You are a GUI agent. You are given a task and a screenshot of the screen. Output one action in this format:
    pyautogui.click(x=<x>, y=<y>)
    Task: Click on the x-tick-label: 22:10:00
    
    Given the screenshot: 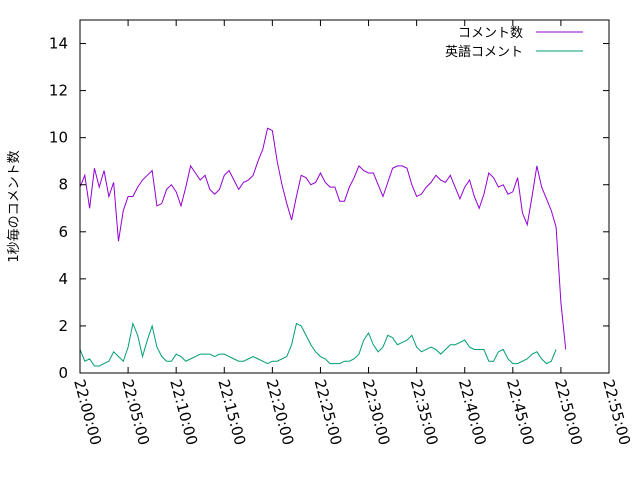 What is the action you would take?
    pyautogui.click(x=183, y=412)
    